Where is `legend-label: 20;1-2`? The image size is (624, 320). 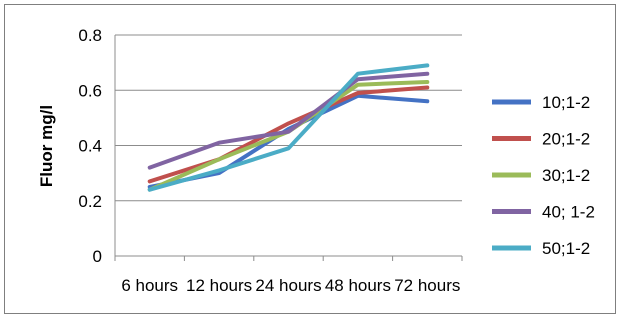
legend-label: 20;1-2 is located at coordinates (566, 139).